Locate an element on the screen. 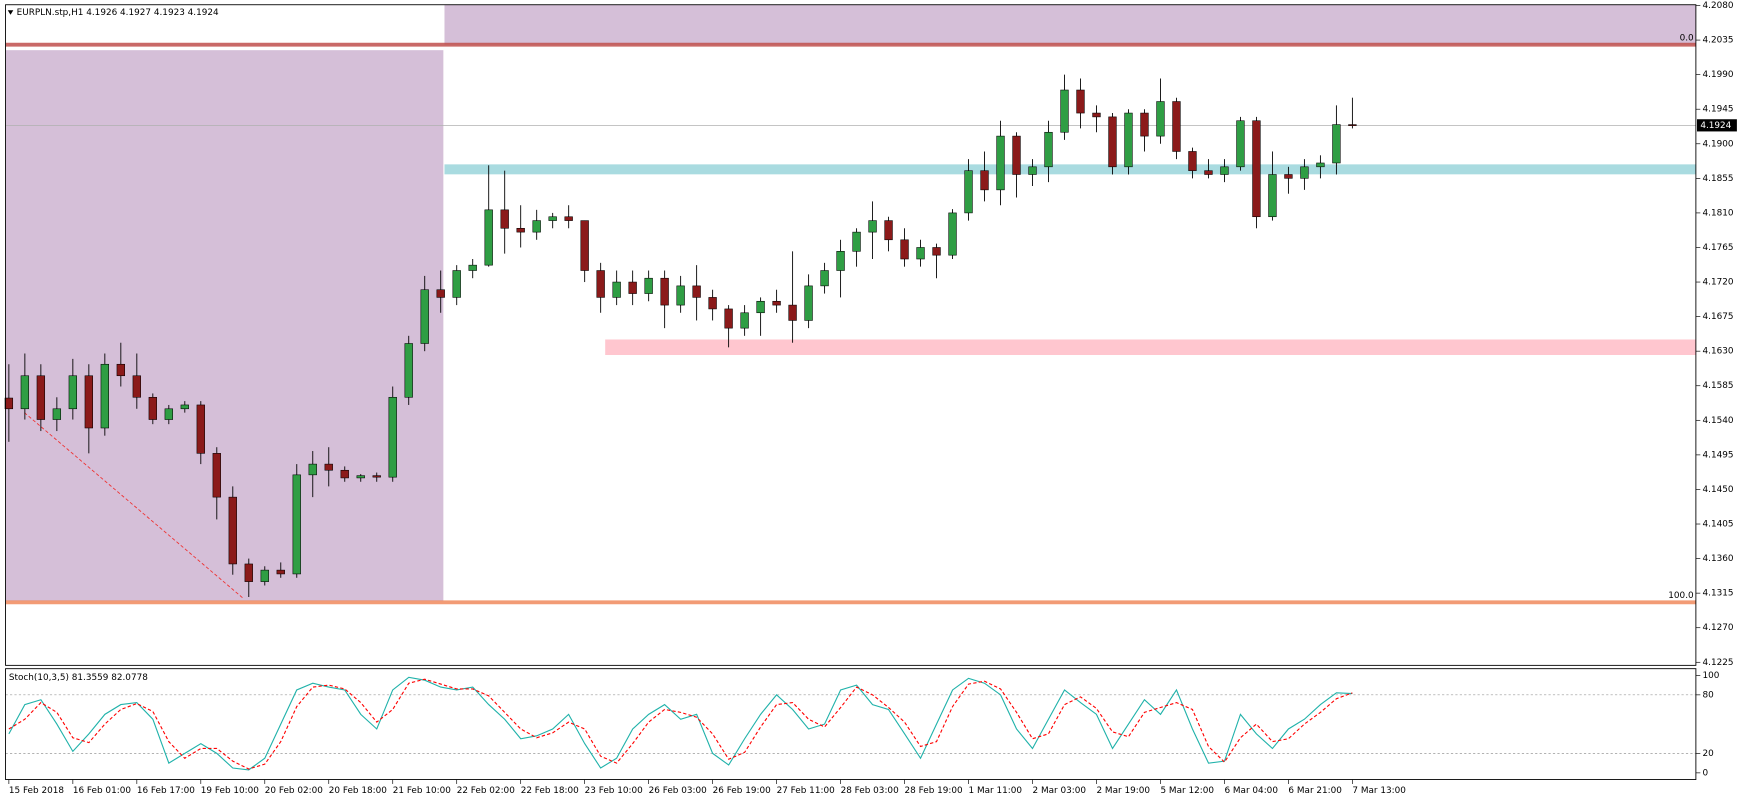  x-tick-label: 15 Feb 2018 is located at coordinates (37, 791).